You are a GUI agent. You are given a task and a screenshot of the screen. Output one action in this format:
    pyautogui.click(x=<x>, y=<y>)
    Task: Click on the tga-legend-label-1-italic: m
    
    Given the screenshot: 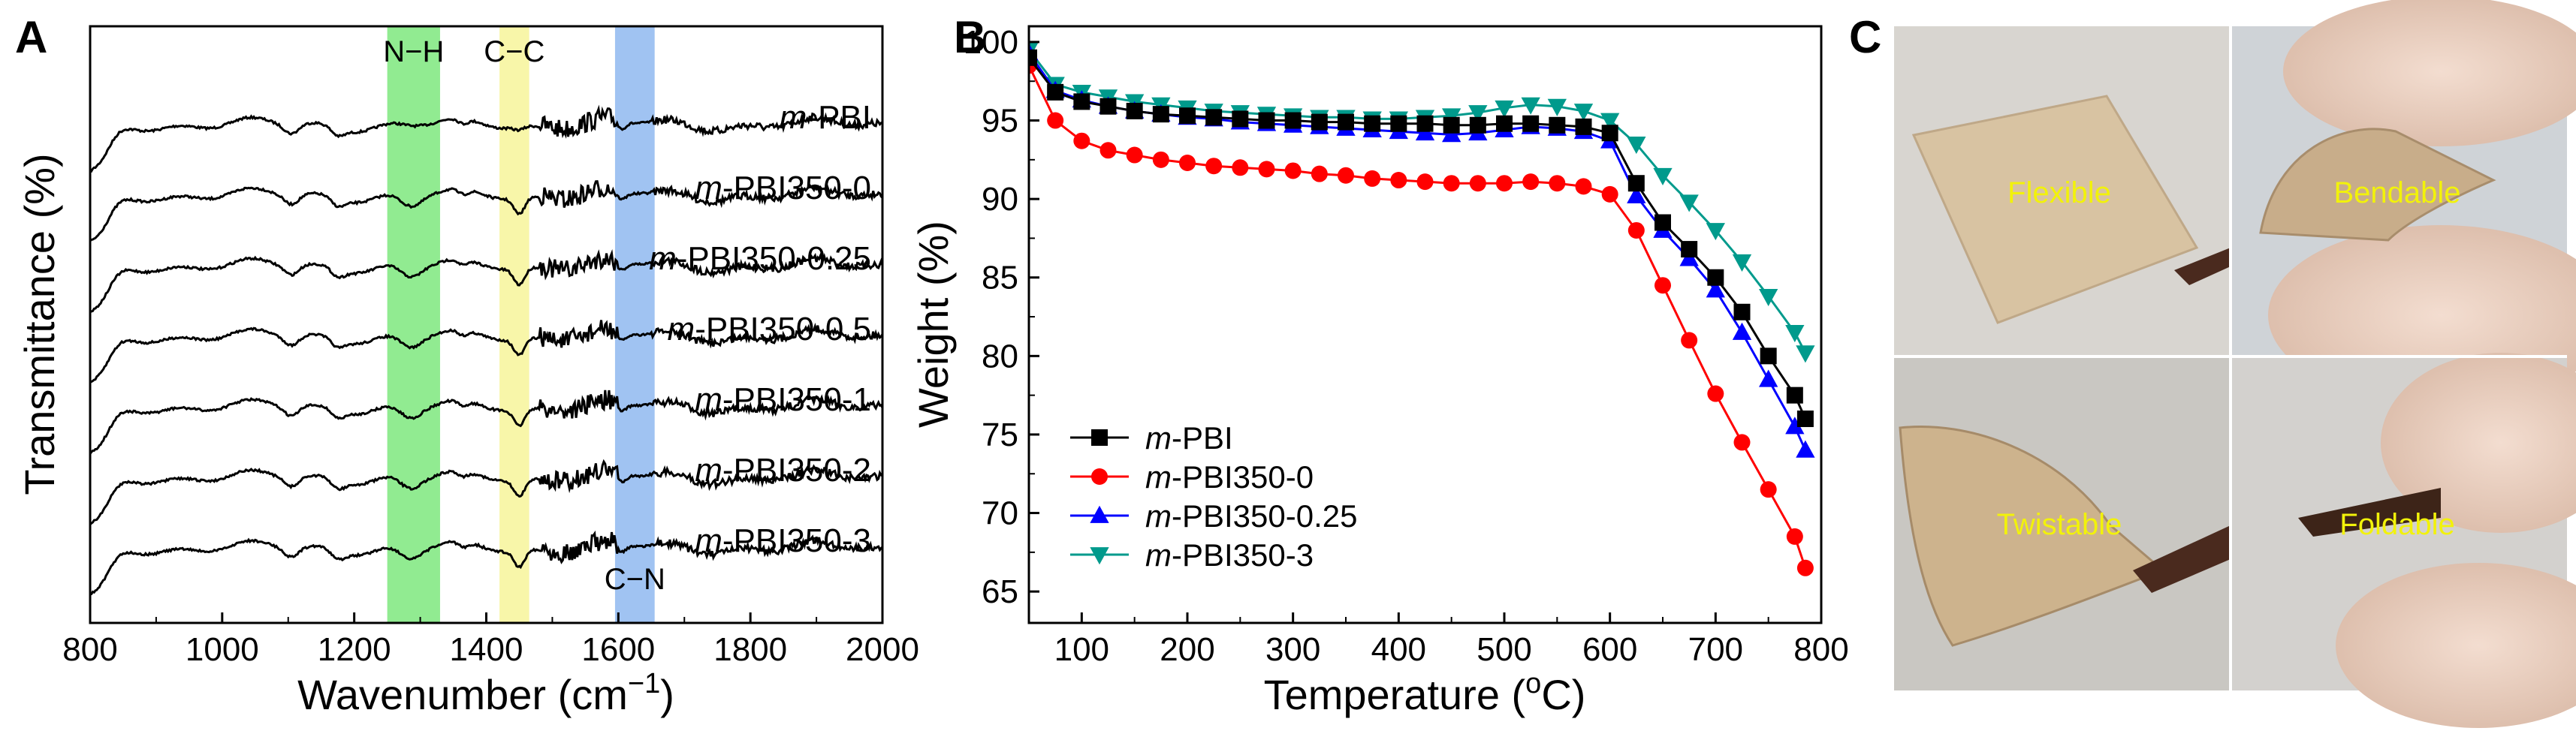 What is the action you would take?
    pyautogui.click(x=1158, y=477)
    